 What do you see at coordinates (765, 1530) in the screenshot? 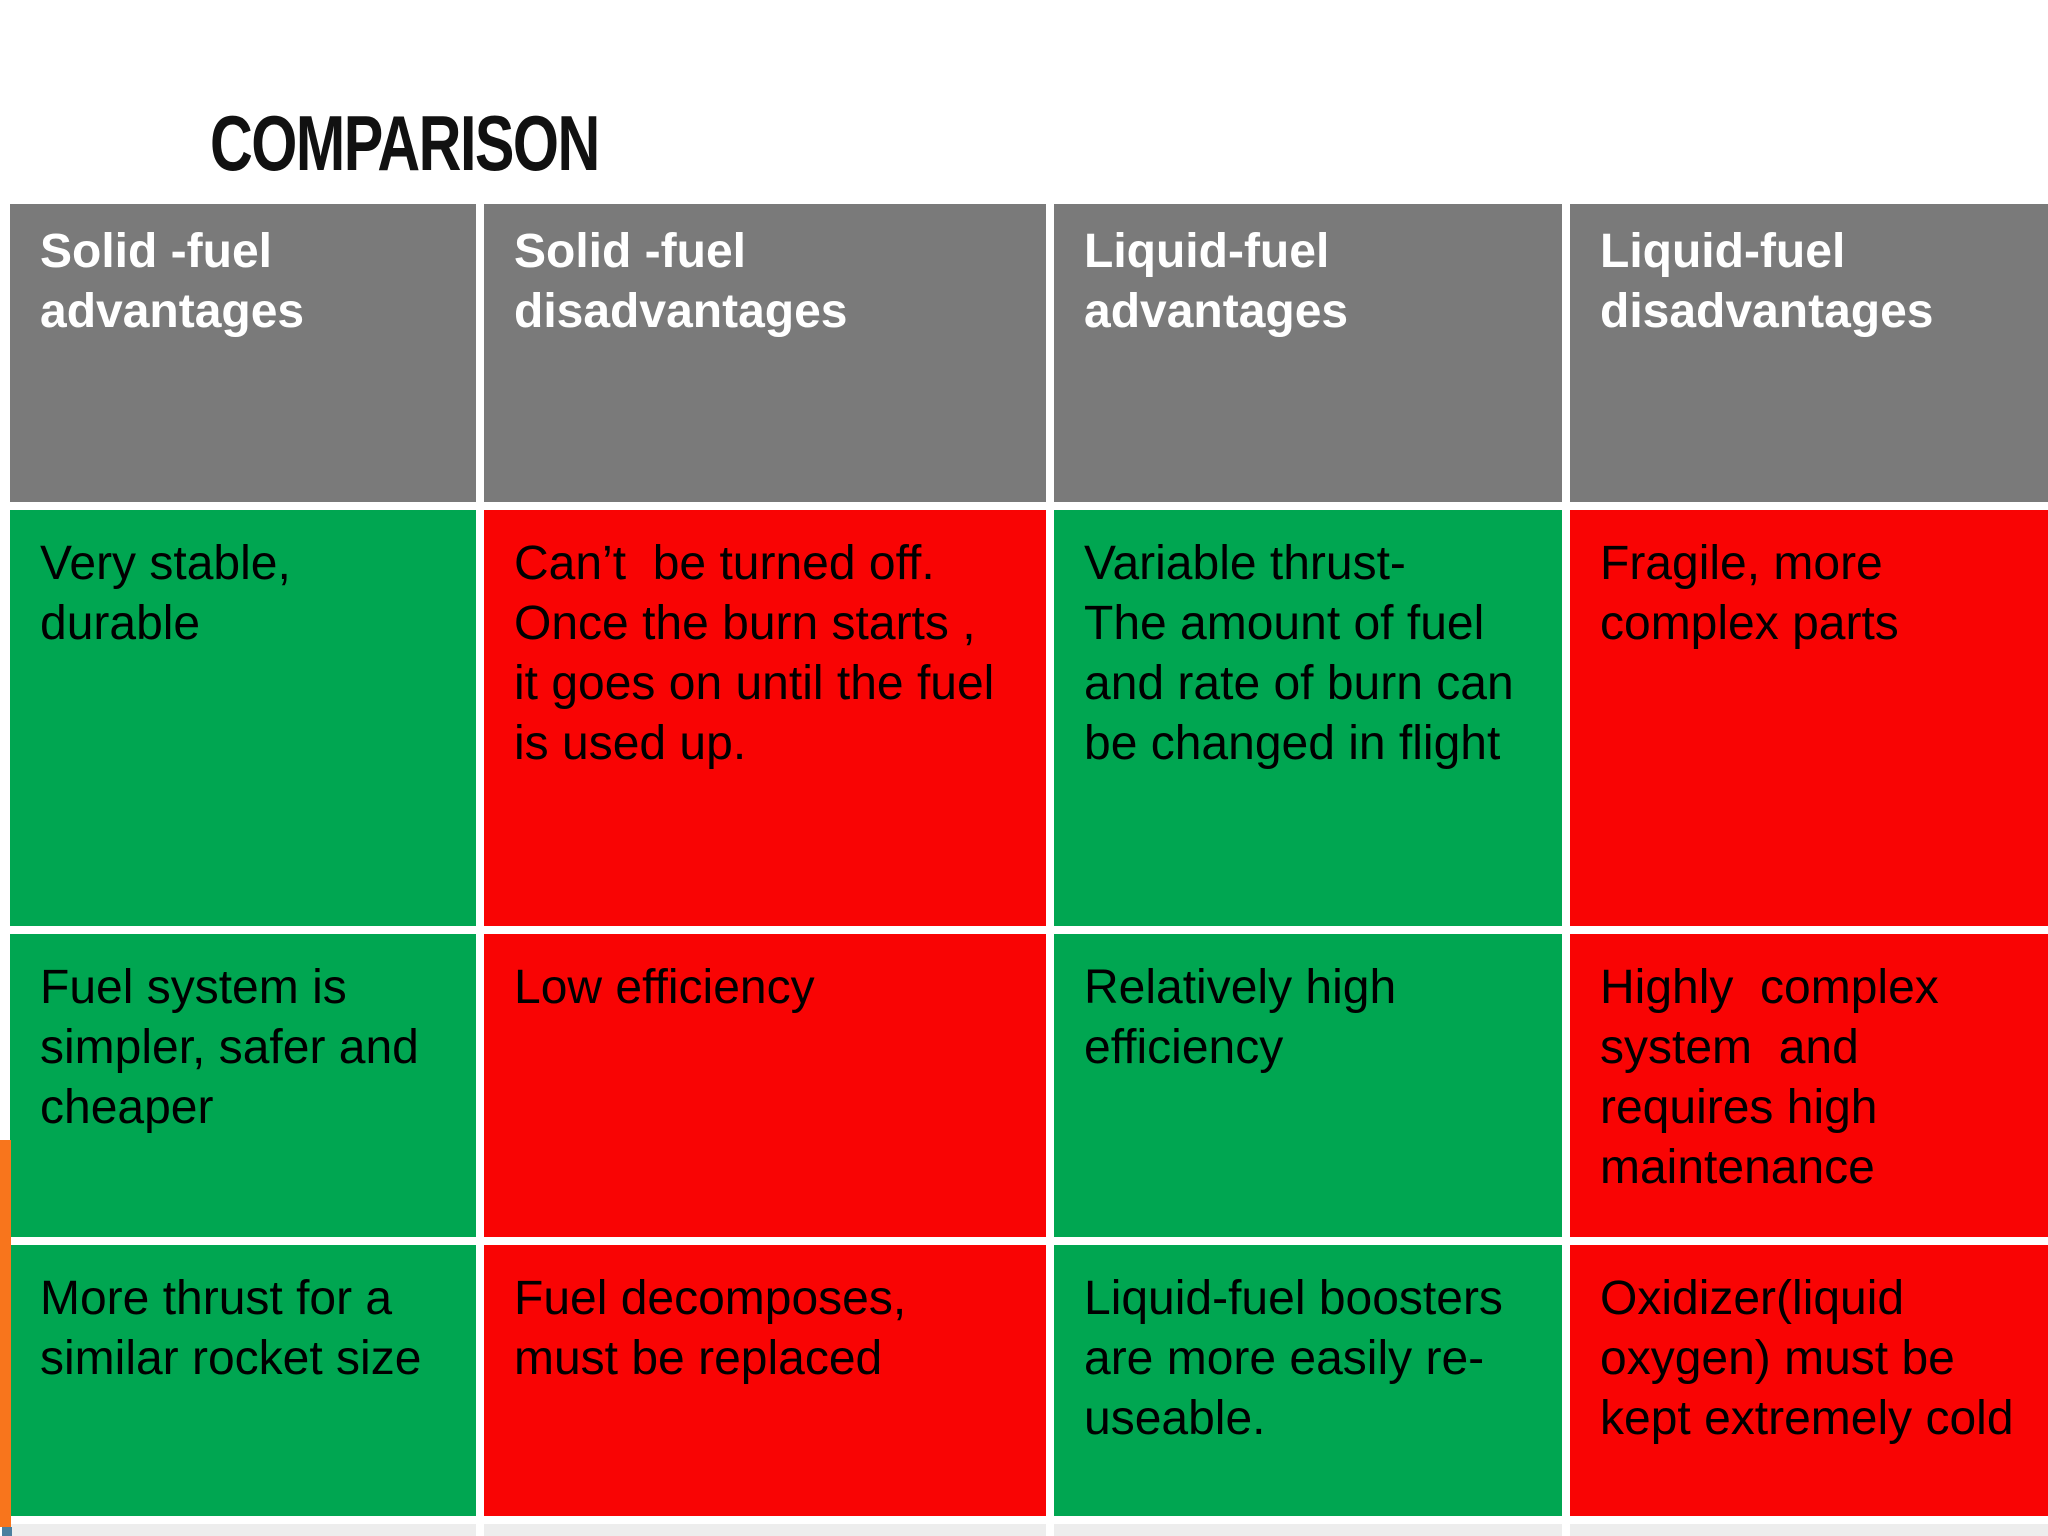
I see `table-bottom-strip-col2` at bounding box center [765, 1530].